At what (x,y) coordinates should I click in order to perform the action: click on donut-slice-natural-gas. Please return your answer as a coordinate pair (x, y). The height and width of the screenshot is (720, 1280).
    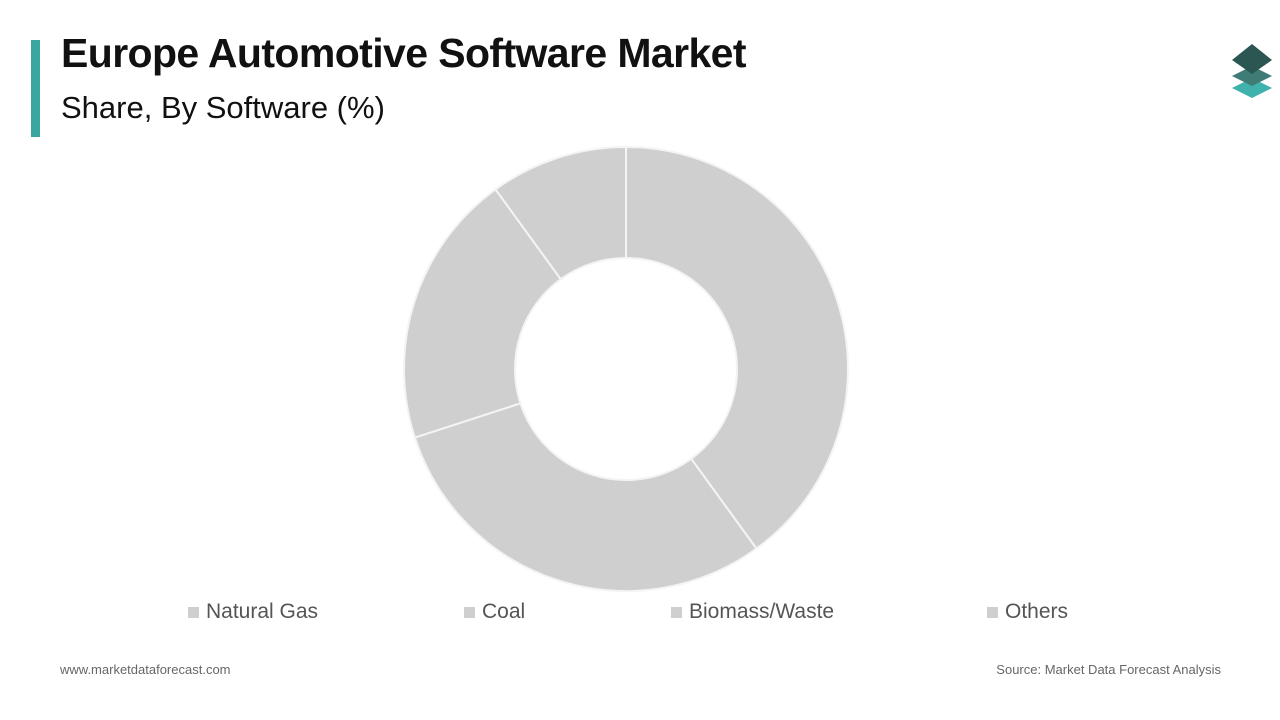
    Looking at the image, I should click on (737, 347).